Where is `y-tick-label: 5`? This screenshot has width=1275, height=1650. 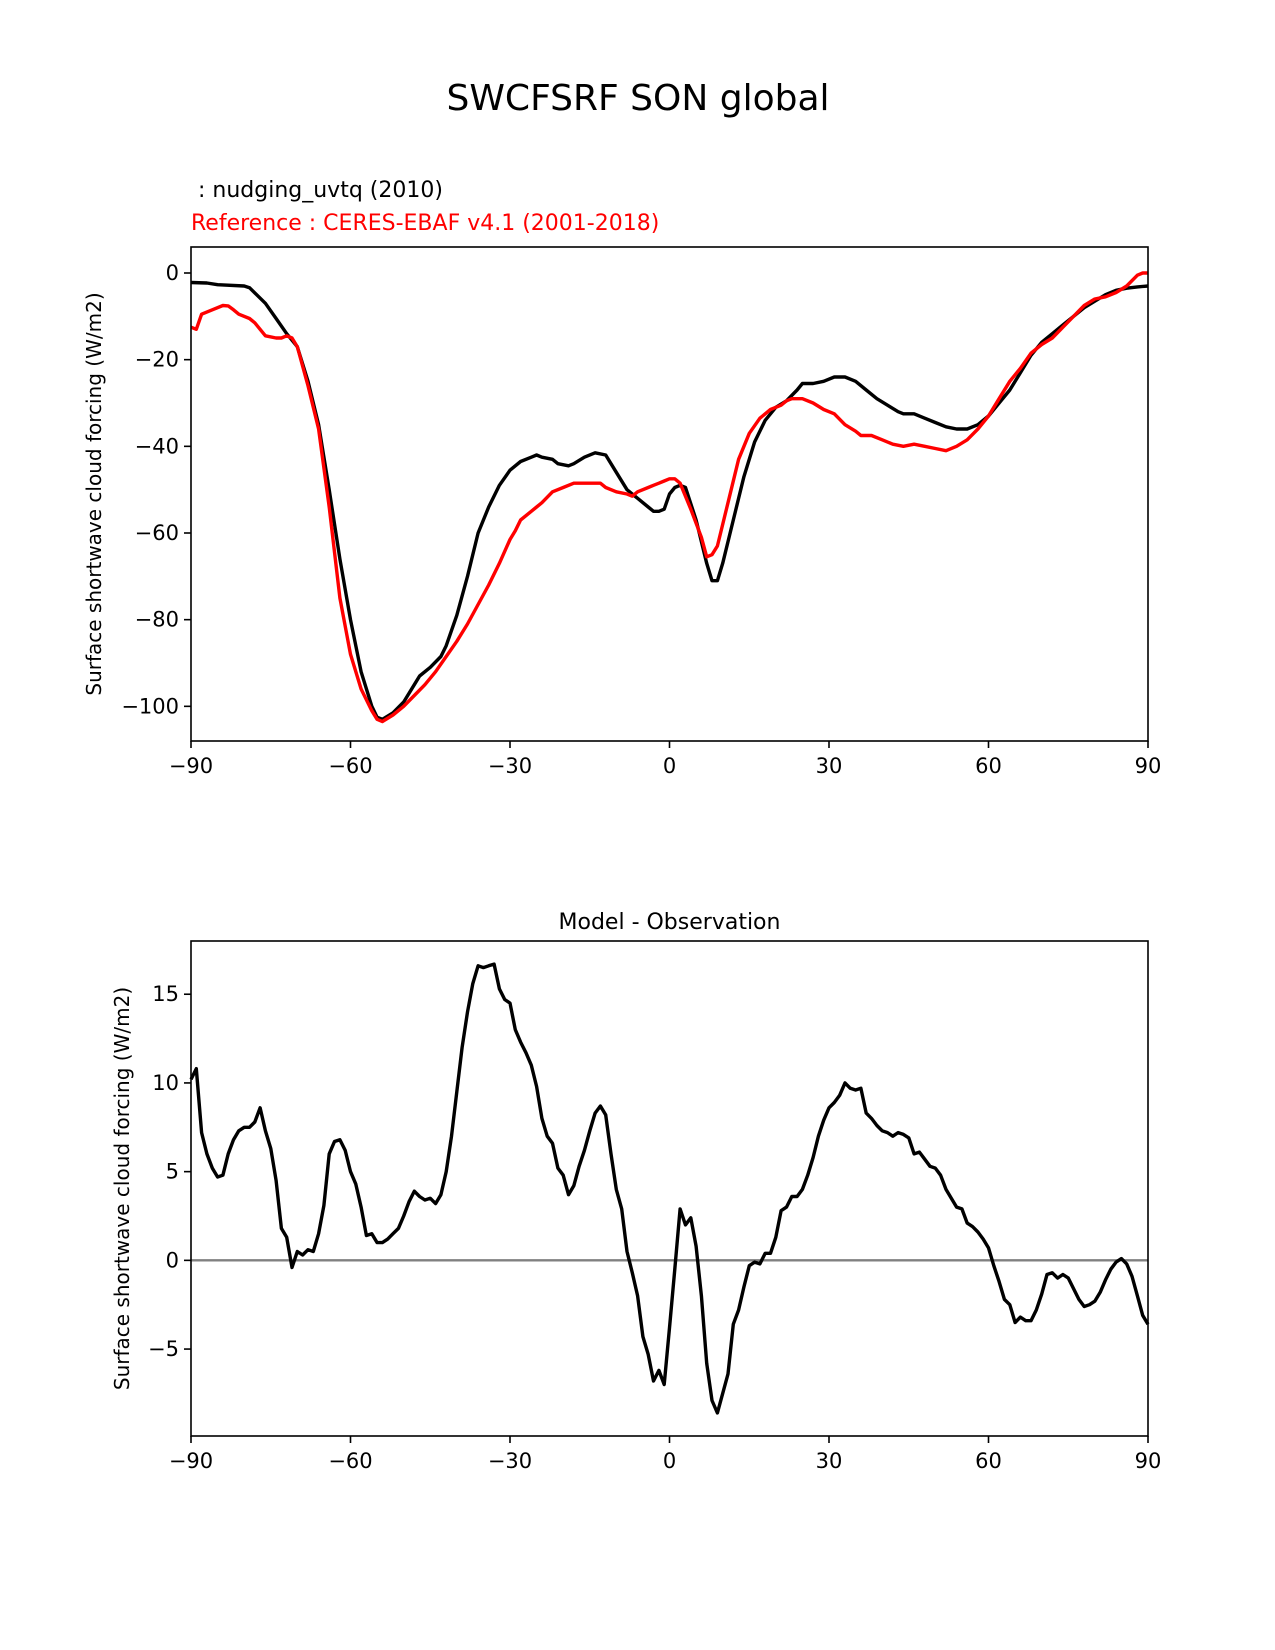
y-tick-label: 5 is located at coordinates (172, 1172).